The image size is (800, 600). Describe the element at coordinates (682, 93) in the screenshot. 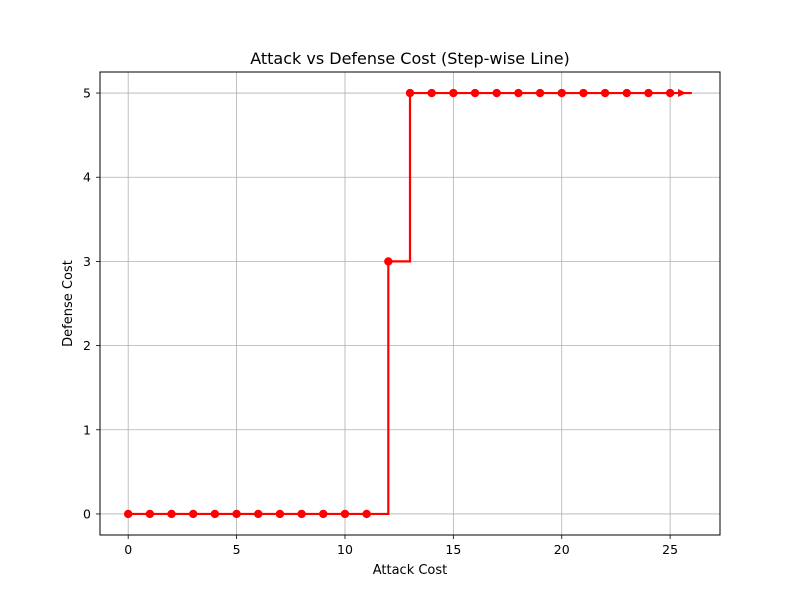

I see `series-end-arrow-marker` at that location.